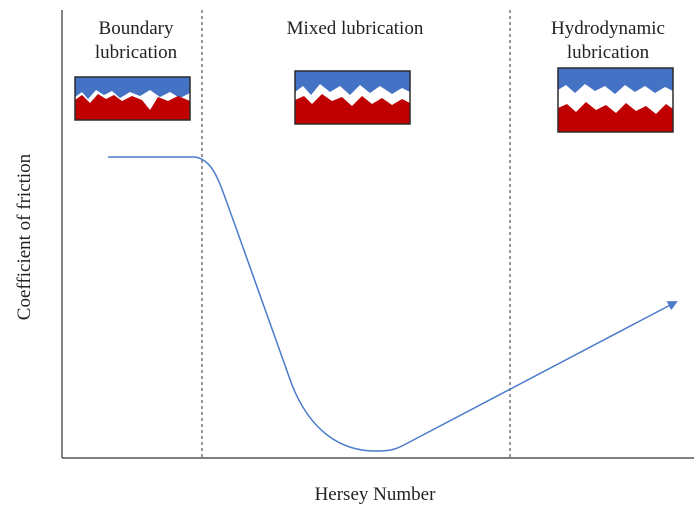  Describe the element at coordinates (375, 494) in the screenshot. I see `x-axis-label: Hersey Number` at that location.